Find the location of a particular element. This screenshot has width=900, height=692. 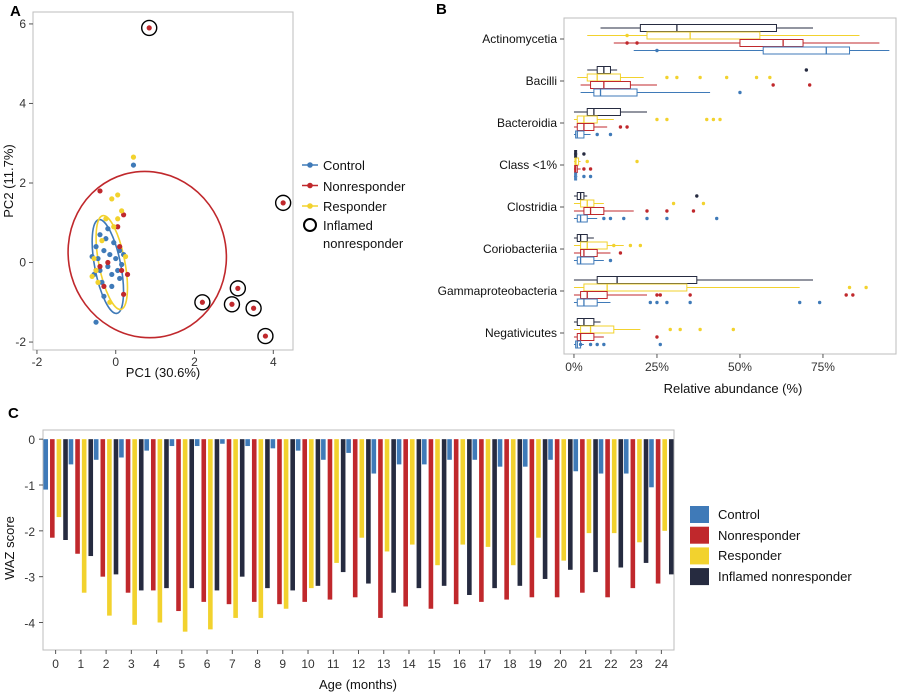

panel-c-x-tick-label: 14 is located at coordinates (409, 664).